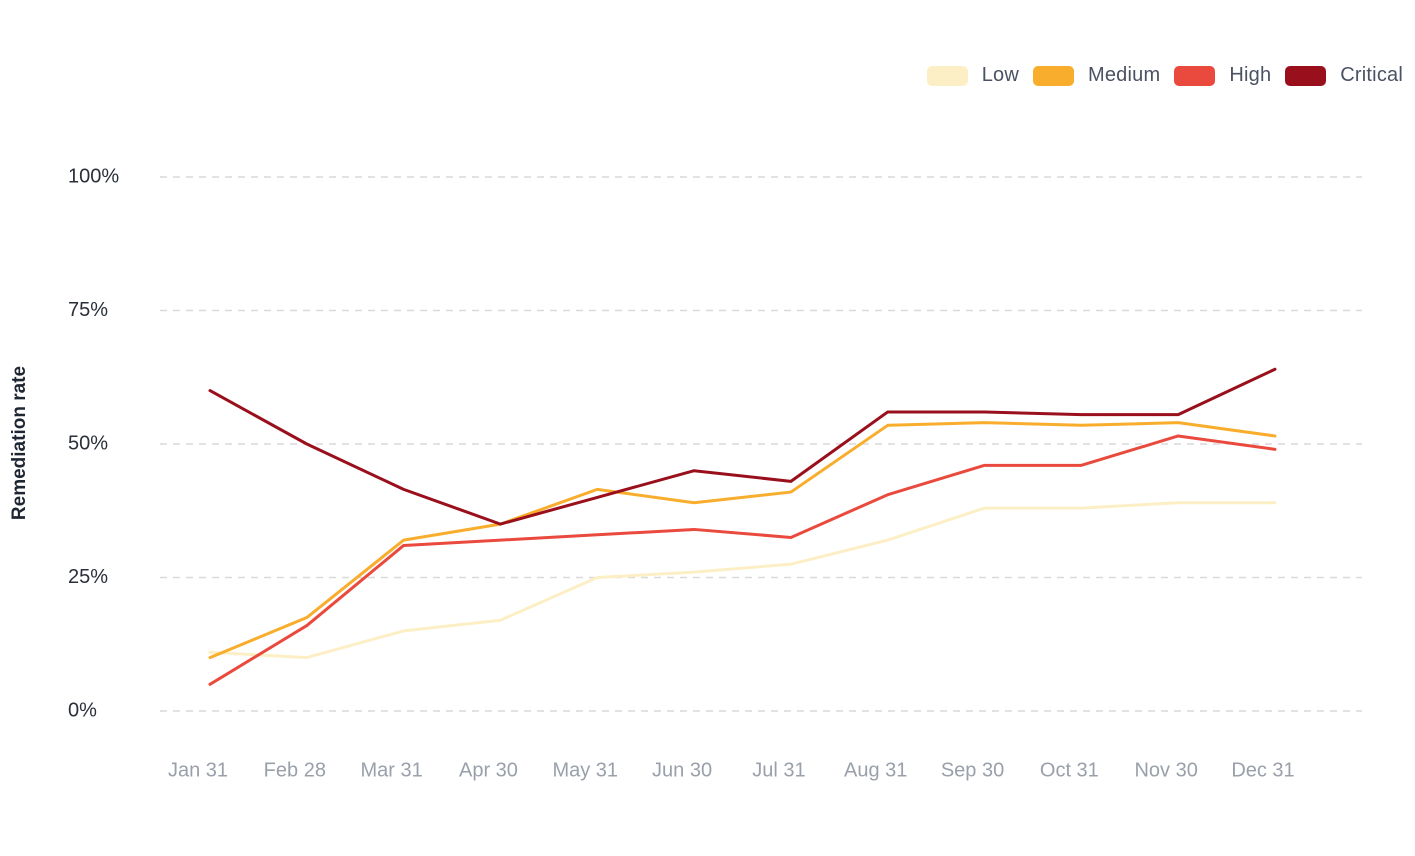 This screenshot has height=856, width=1415. What do you see at coordinates (875, 770) in the screenshot?
I see `x-tick-label: Aug 31` at bounding box center [875, 770].